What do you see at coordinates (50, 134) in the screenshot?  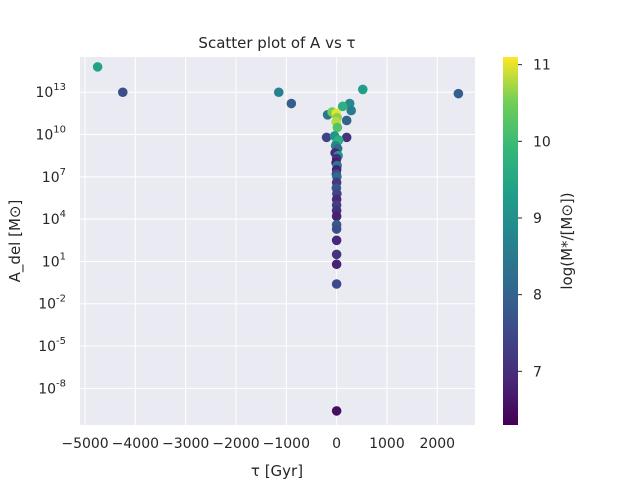 I see `y-tick-label: 10¹⁰` at bounding box center [50, 134].